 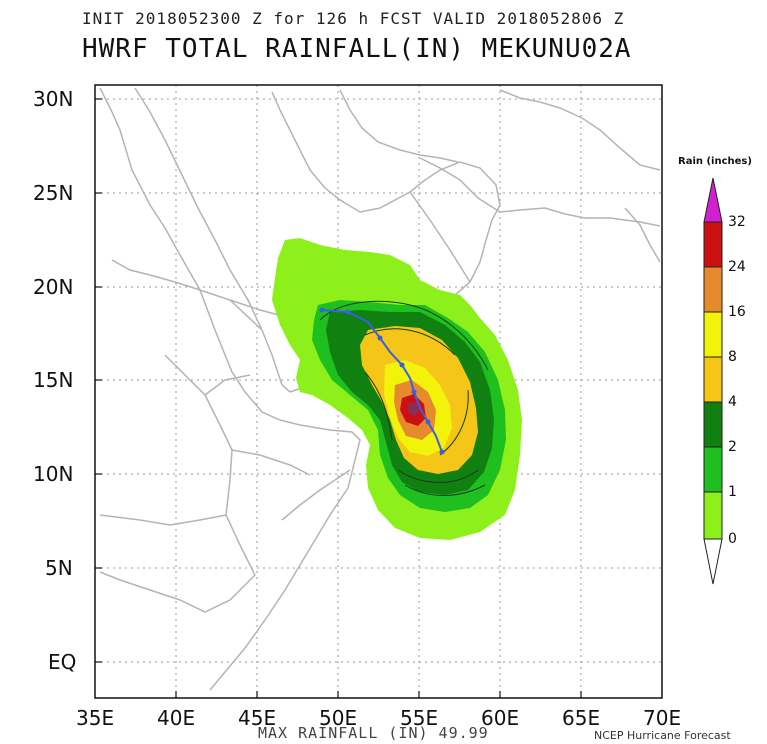 What do you see at coordinates (732, 402) in the screenshot?
I see `legend-level-4: 4` at bounding box center [732, 402].